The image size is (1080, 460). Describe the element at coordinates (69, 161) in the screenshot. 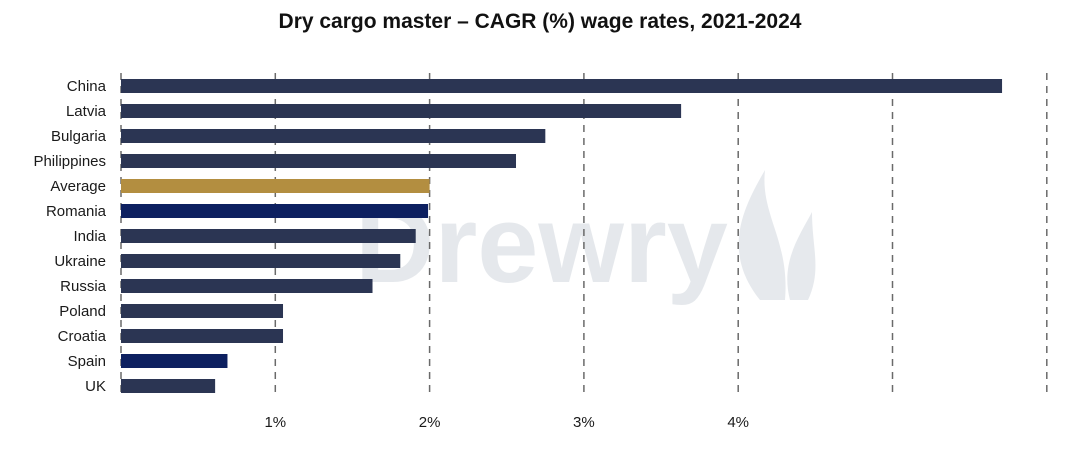

I see `category-label: Philippines` at that location.